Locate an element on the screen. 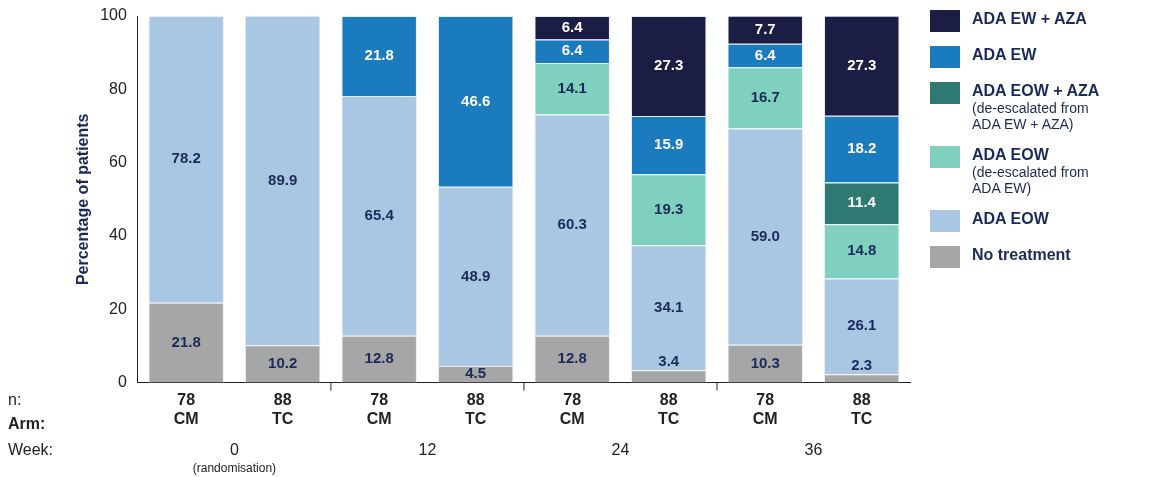  text: Week: is located at coordinates (31, 450).